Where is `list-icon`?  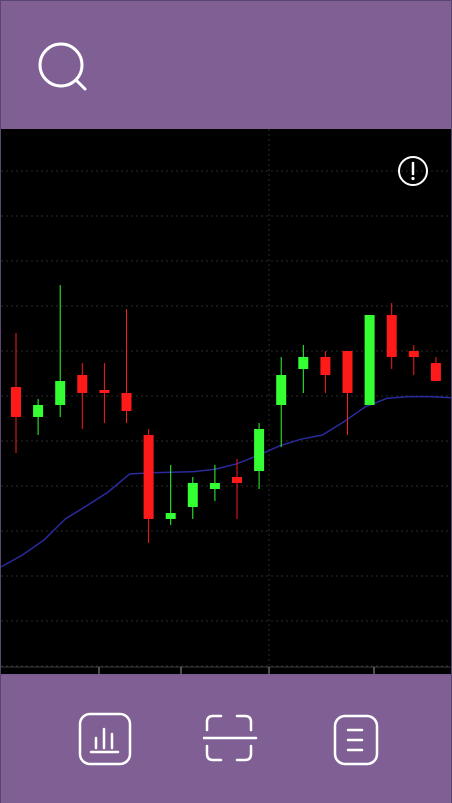 list-icon is located at coordinates (356, 740).